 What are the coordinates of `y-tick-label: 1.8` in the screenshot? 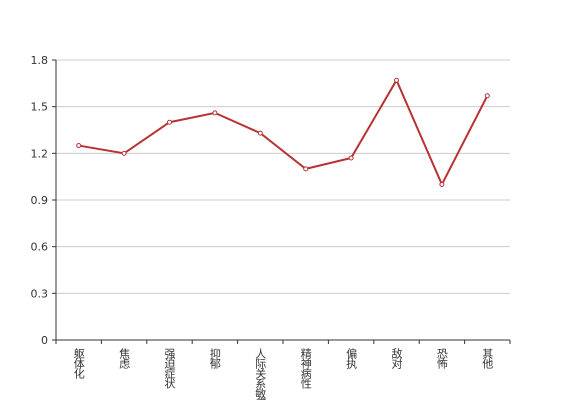 It's located at (40, 60).